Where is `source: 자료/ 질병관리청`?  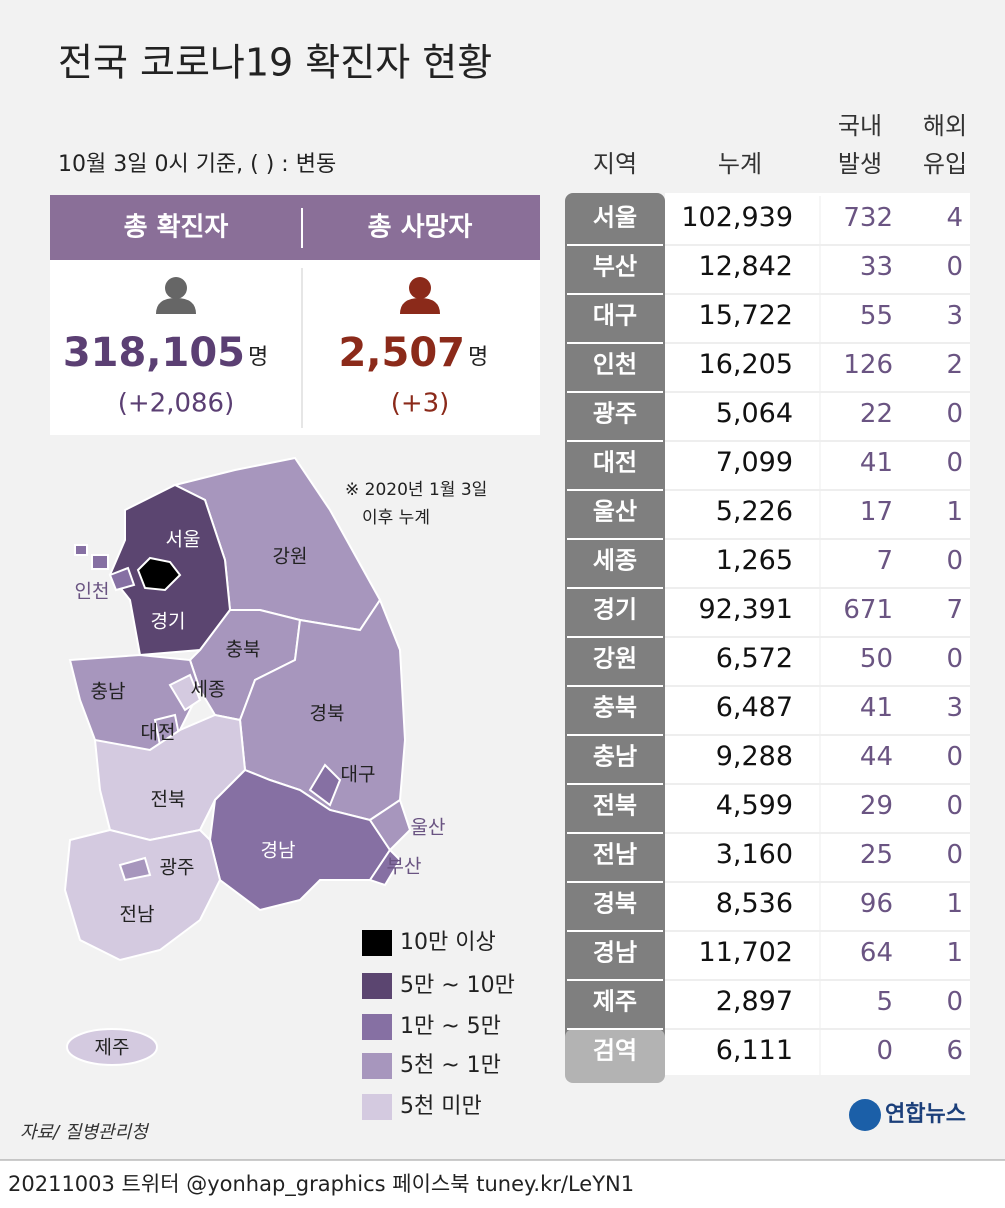
source: 자료/ 질병관리청 is located at coordinates (85, 1132).